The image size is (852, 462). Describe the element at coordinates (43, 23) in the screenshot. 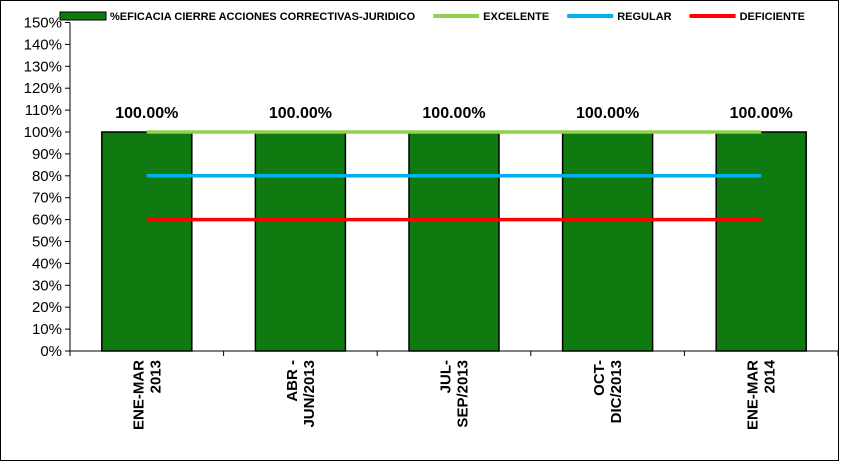

I see `y-tick-label: 150%` at that location.